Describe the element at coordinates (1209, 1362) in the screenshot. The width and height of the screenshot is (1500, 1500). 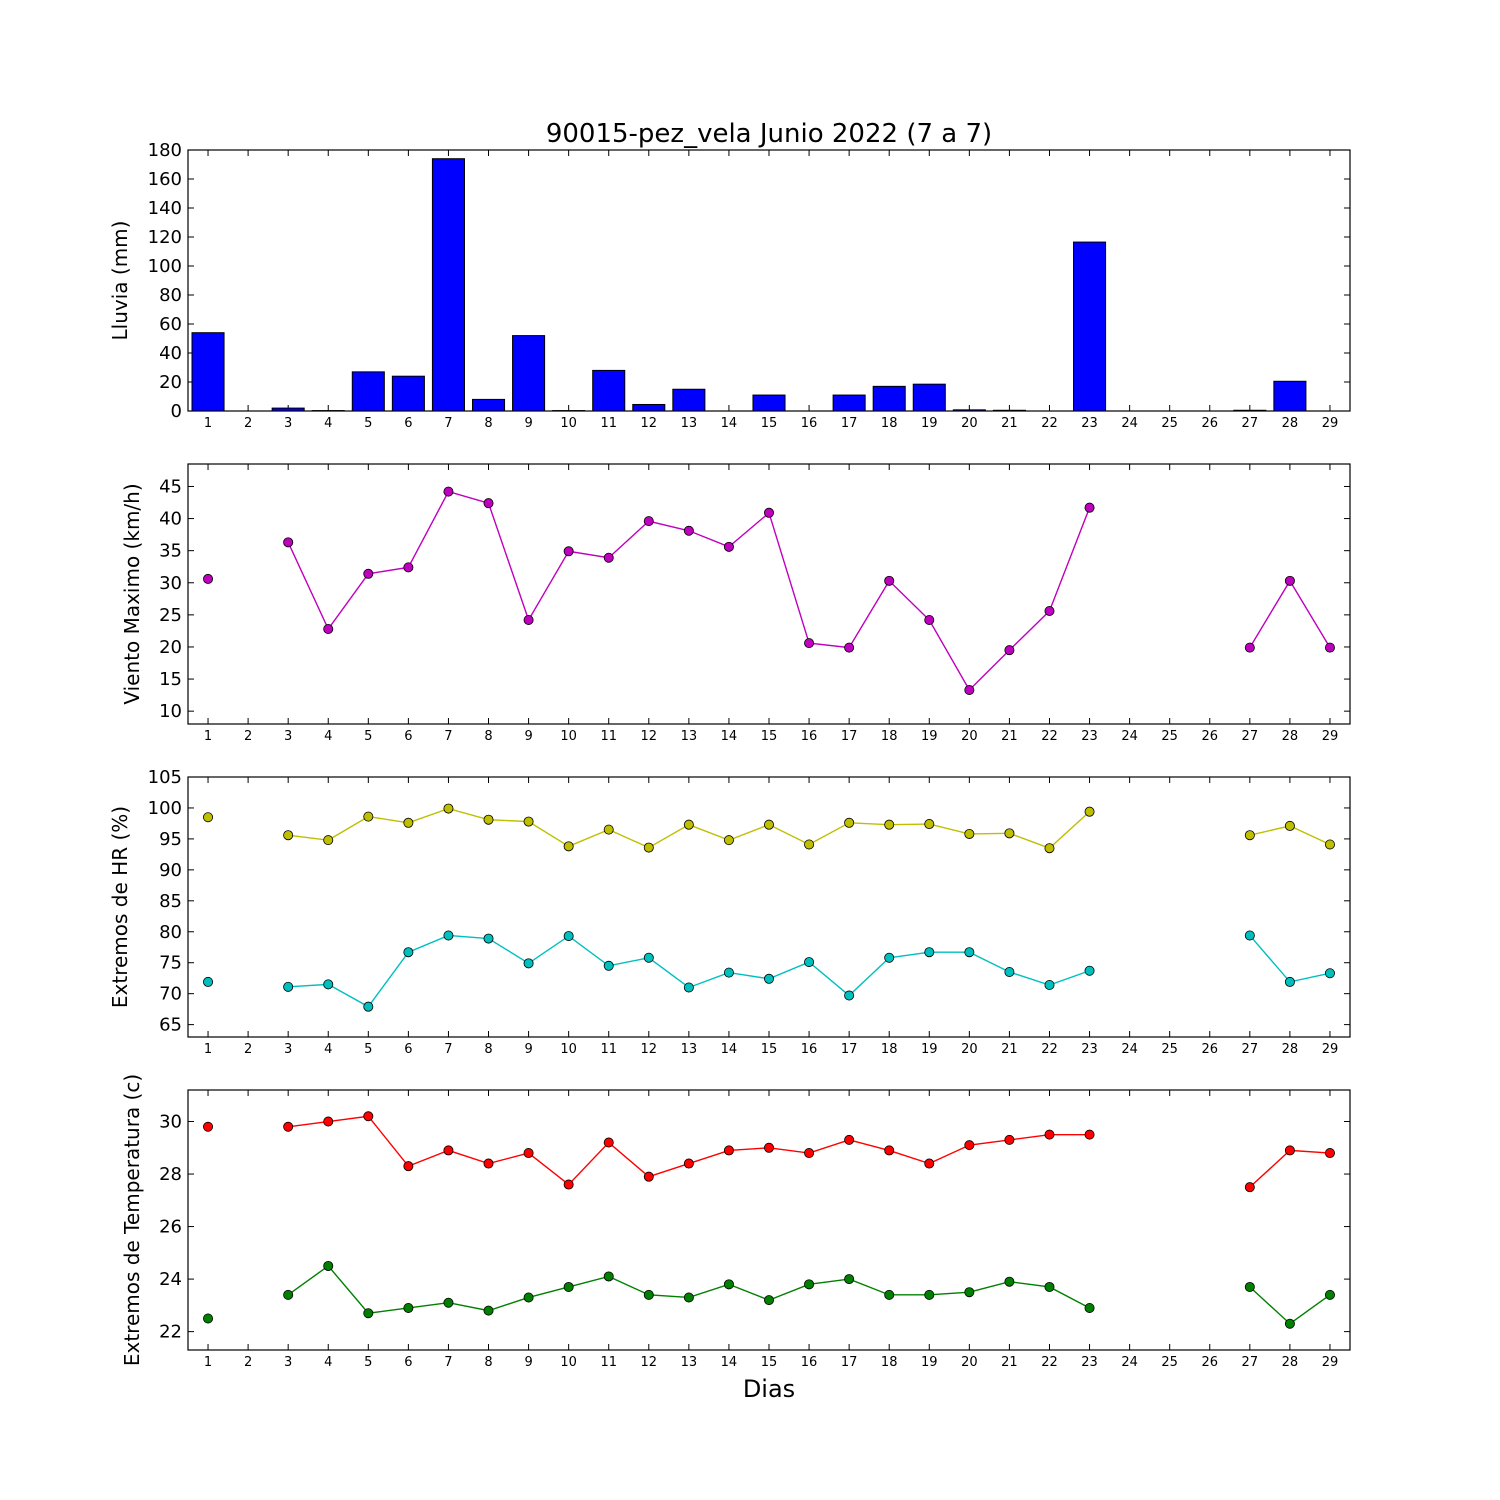
I see `x-tick-label: 26` at that location.